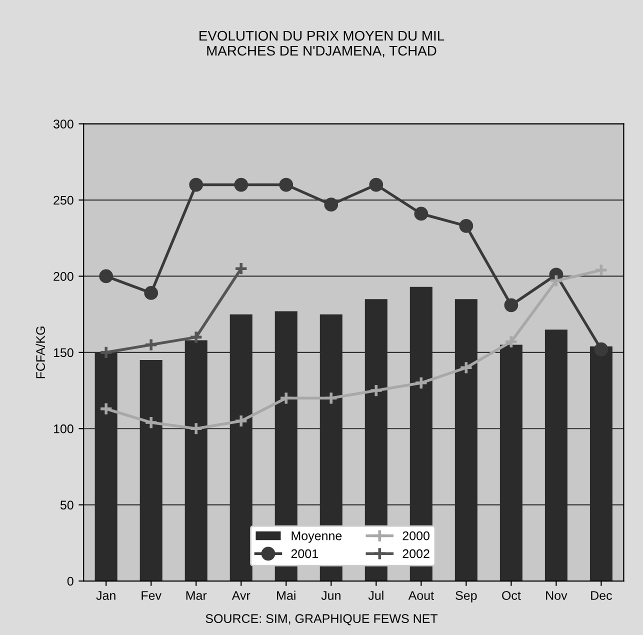  I want to click on chart-title: EVOLUTION DU PRIX MOYEN DU MIL MARCHES DE N'DJAMENA, TCHAD, so click(322, 44).